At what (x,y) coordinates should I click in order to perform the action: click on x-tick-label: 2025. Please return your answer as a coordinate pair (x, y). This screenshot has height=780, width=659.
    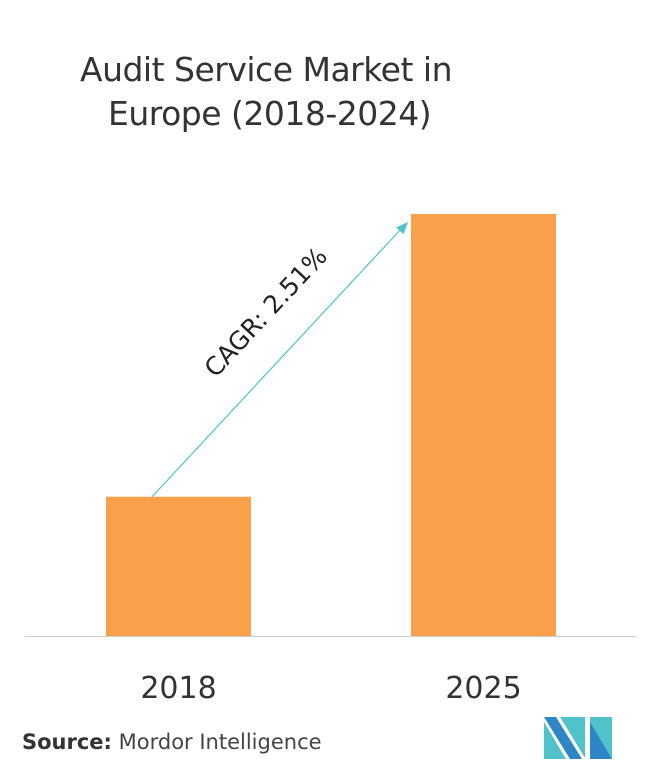
    Looking at the image, I should click on (483, 688).